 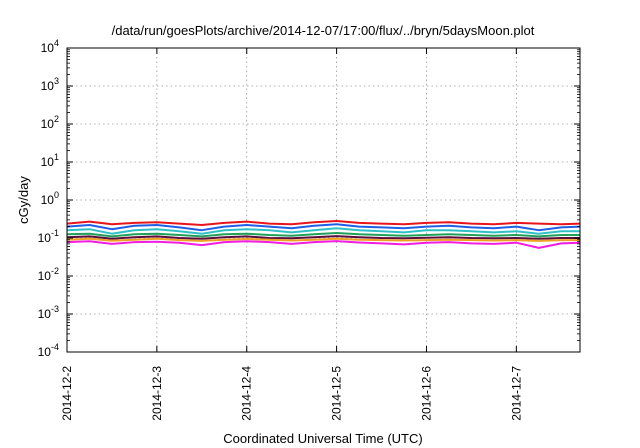 What do you see at coordinates (50, 46) in the screenshot?
I see `y-tick-label: 10⁴` at bounding box center [50, 46].